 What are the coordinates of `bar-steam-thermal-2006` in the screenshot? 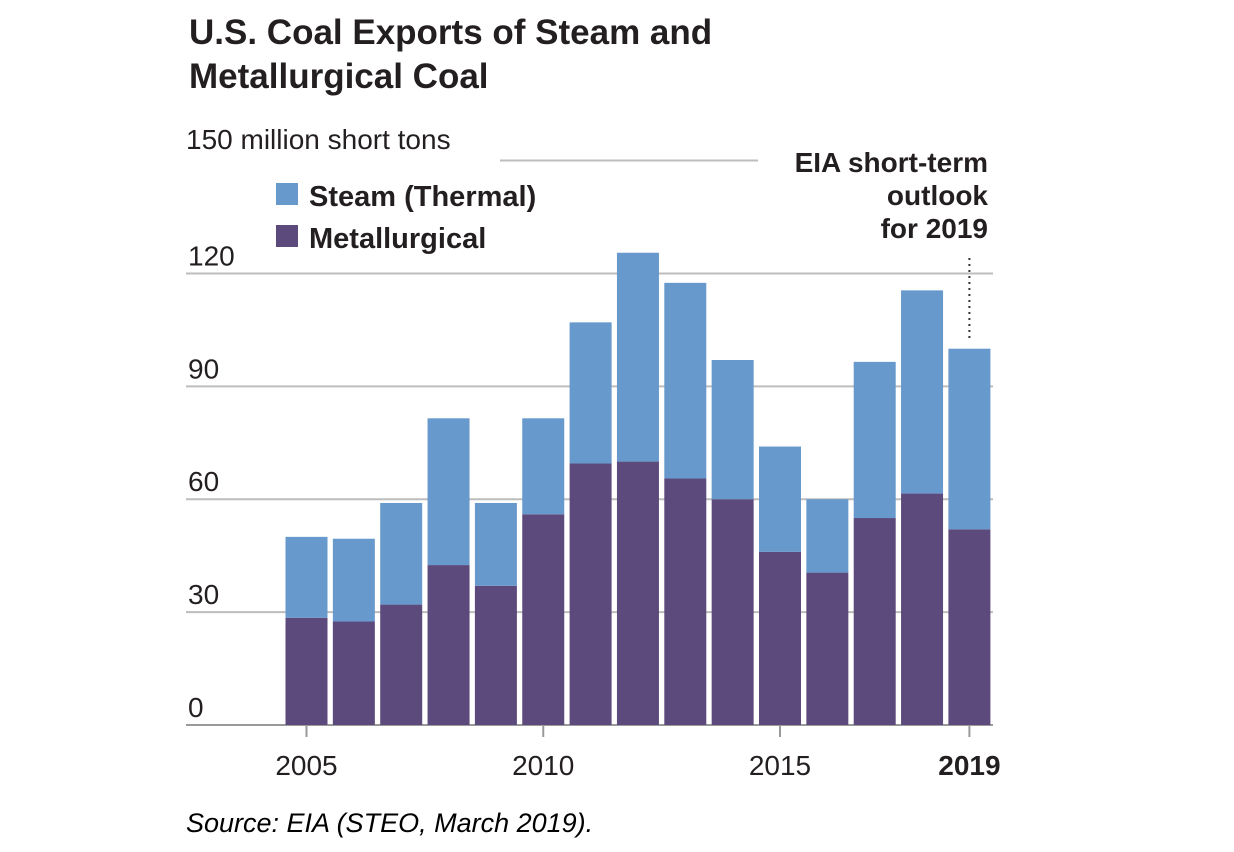 It's located at (353, 580).